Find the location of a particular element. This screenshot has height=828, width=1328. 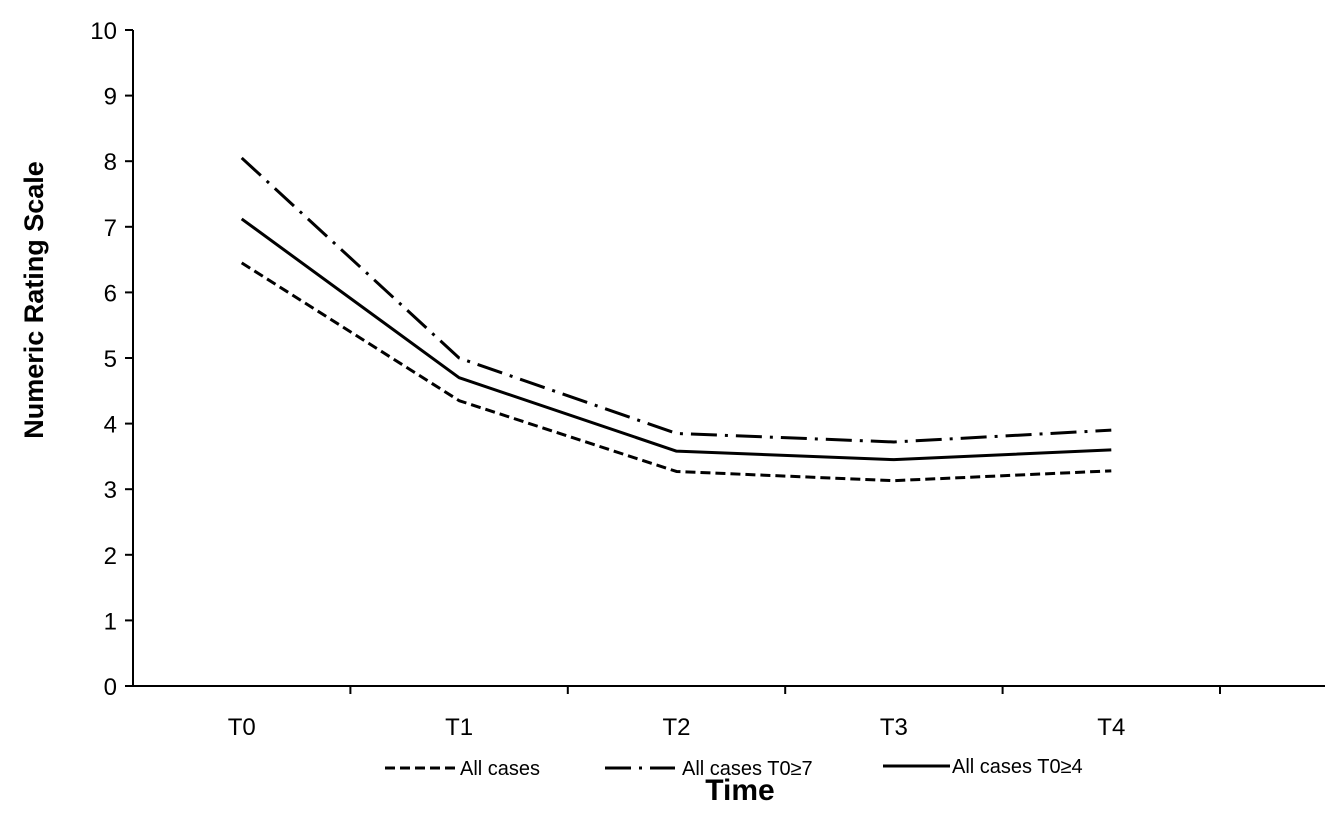

legend-label-all-cases-t0-ge-7: All cases T0≥7 is located at coordinates (747, 769).